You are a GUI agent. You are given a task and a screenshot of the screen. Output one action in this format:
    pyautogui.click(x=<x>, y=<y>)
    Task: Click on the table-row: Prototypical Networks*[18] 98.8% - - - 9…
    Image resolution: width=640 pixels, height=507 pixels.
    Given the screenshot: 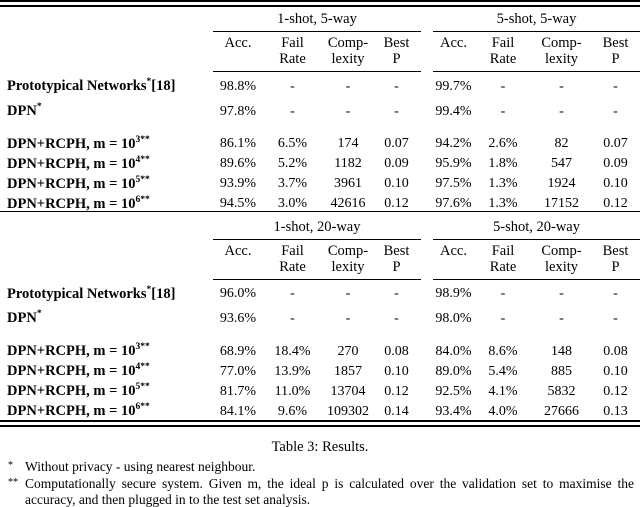 What is the action you would take?
    pyautogui.click(x=320, y=85)
    